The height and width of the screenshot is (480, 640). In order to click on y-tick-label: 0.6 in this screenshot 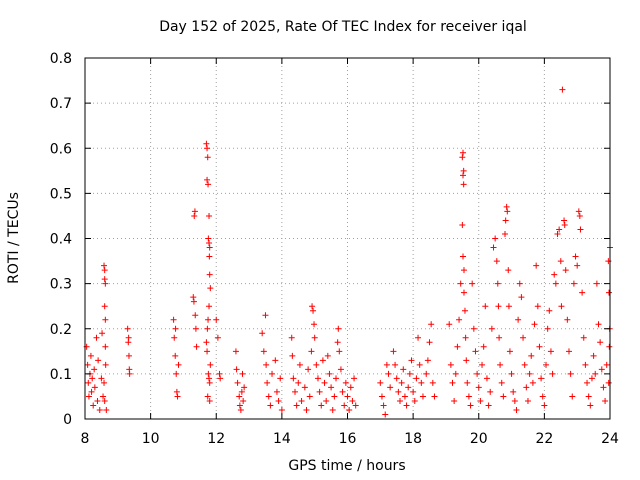, I will do `click(61, 149)`.